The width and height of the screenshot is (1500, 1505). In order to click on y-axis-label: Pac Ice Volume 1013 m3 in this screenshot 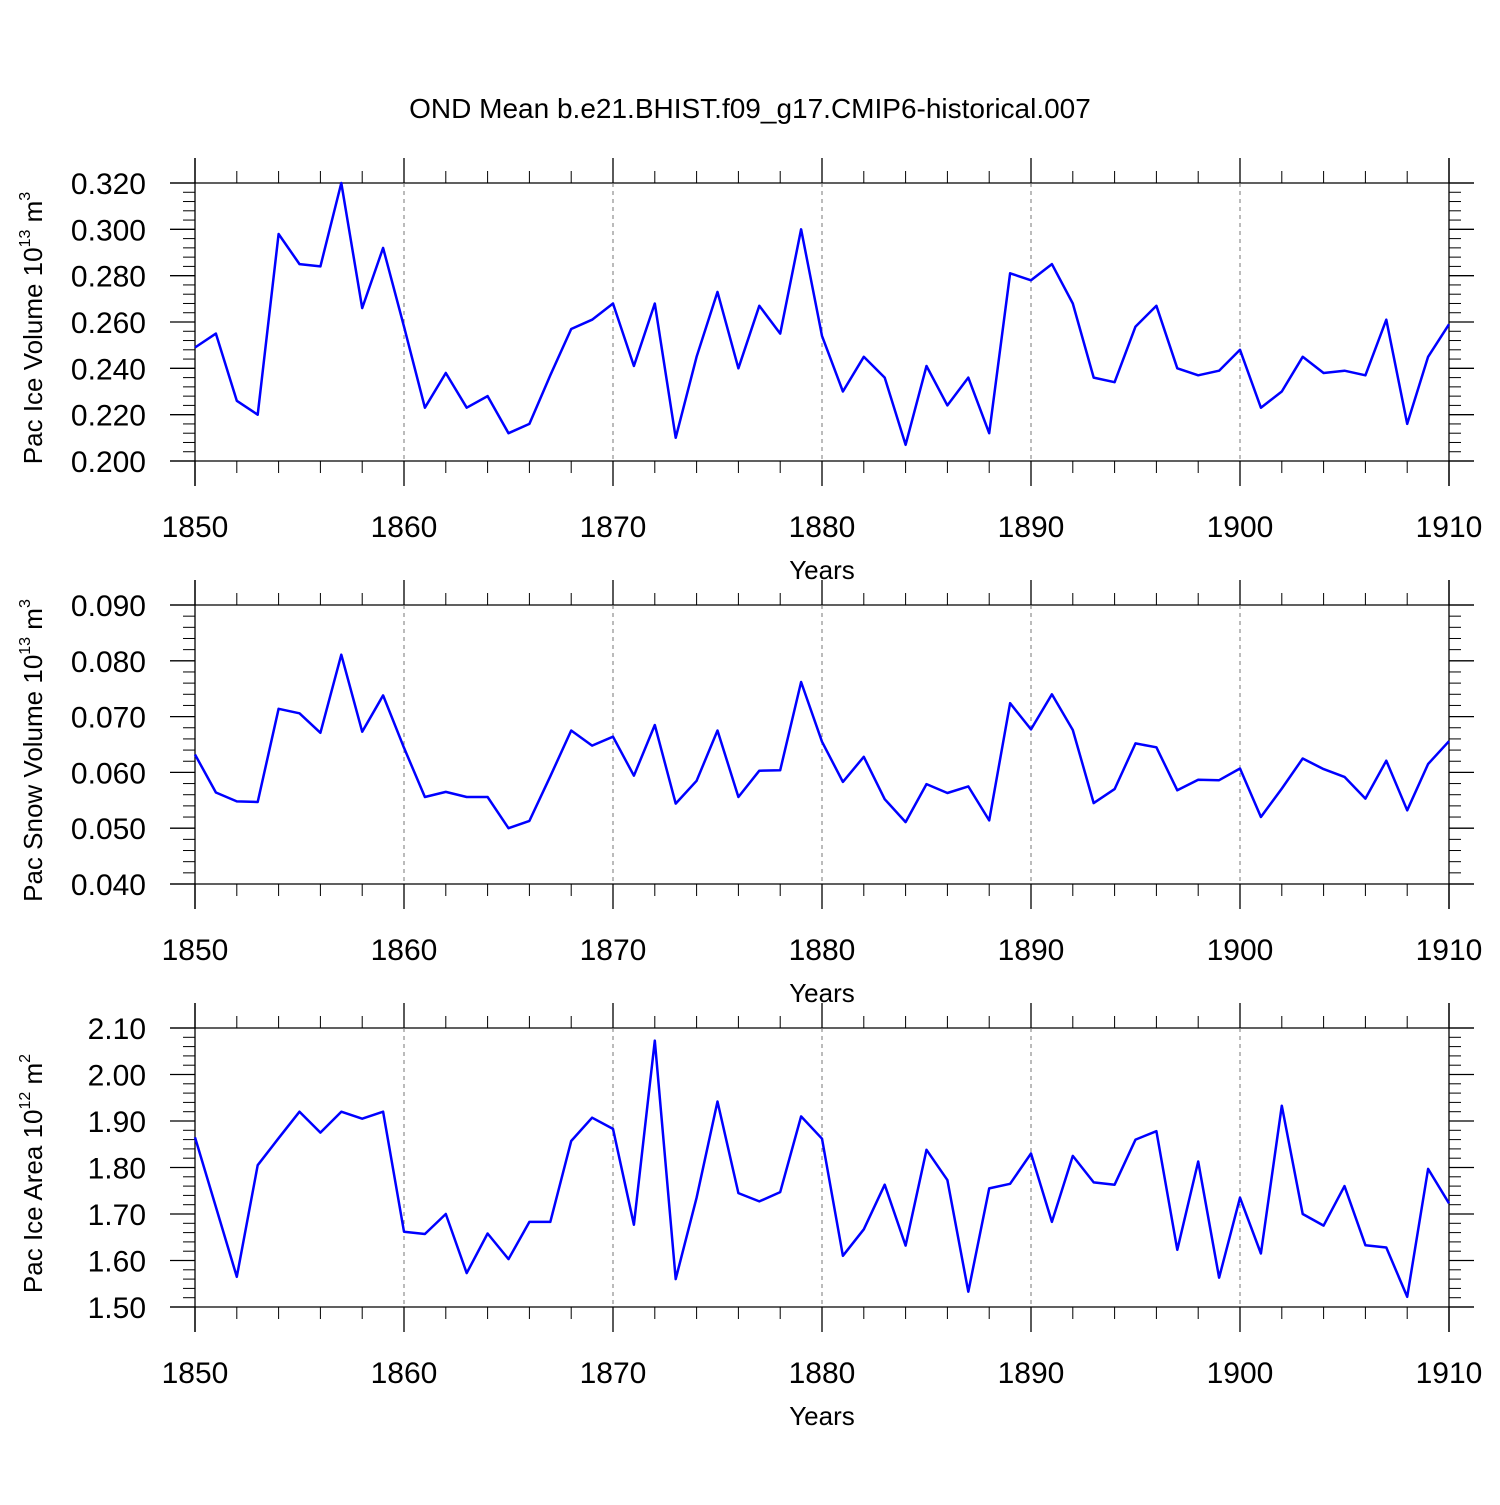, I will do `click(32, 328)`.